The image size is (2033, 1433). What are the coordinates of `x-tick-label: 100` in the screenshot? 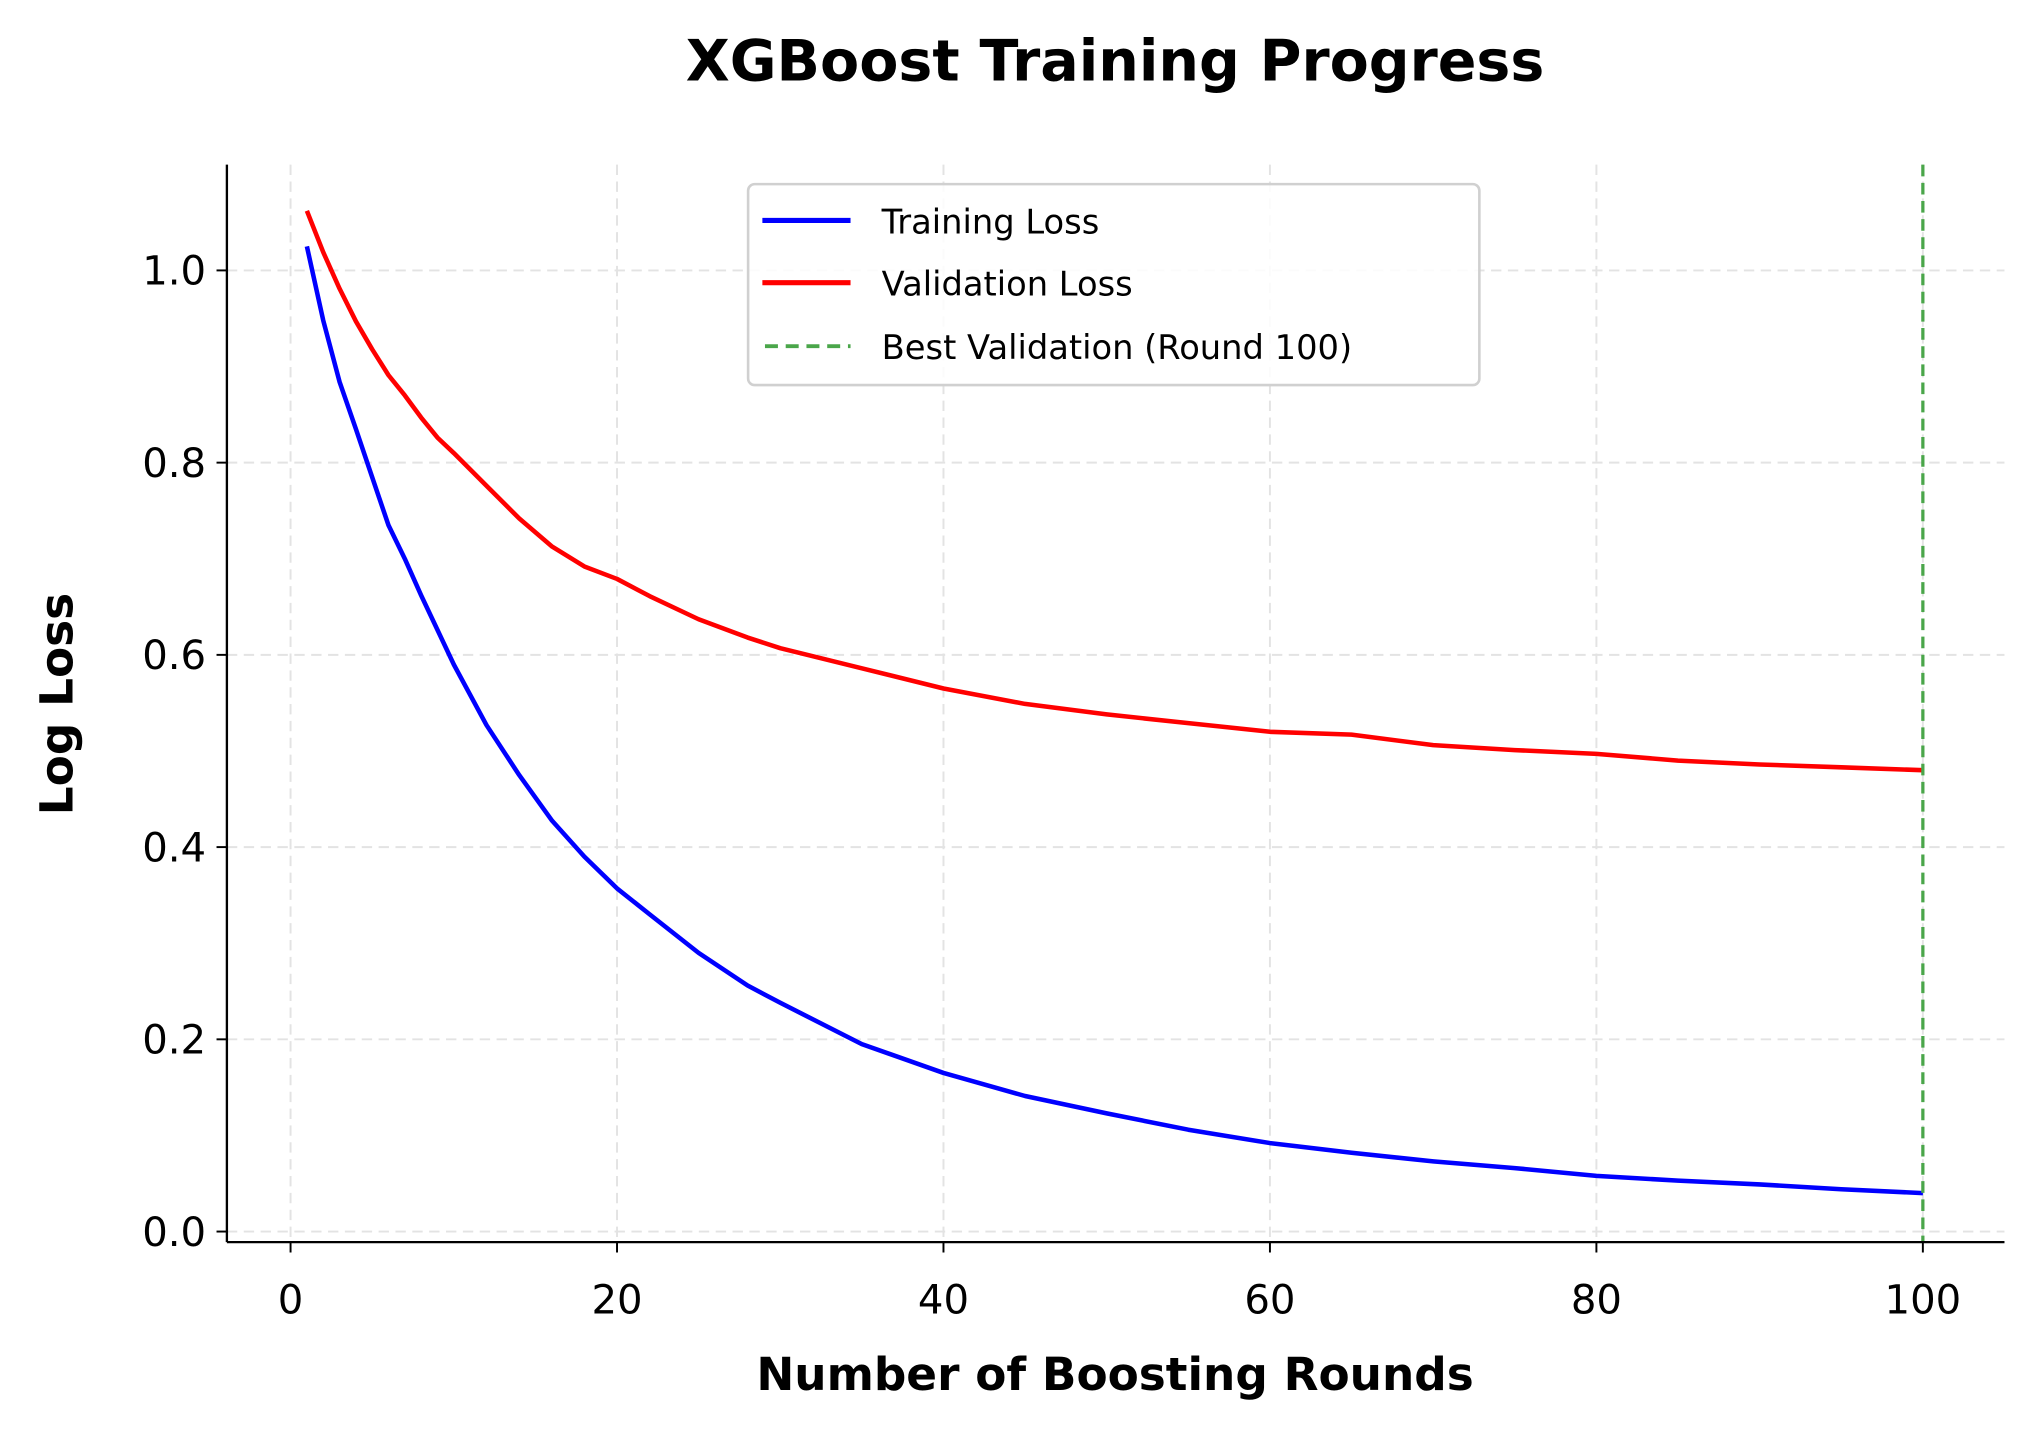 It's located at (1923, 1300).